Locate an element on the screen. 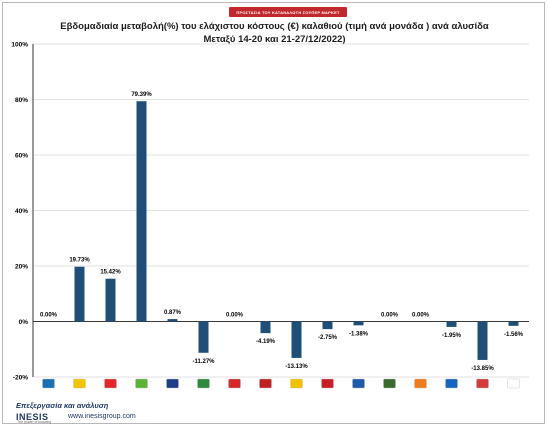 The image size is (549, 428). inesis-wordmark: INESIS is located at coordinates (32, 416).